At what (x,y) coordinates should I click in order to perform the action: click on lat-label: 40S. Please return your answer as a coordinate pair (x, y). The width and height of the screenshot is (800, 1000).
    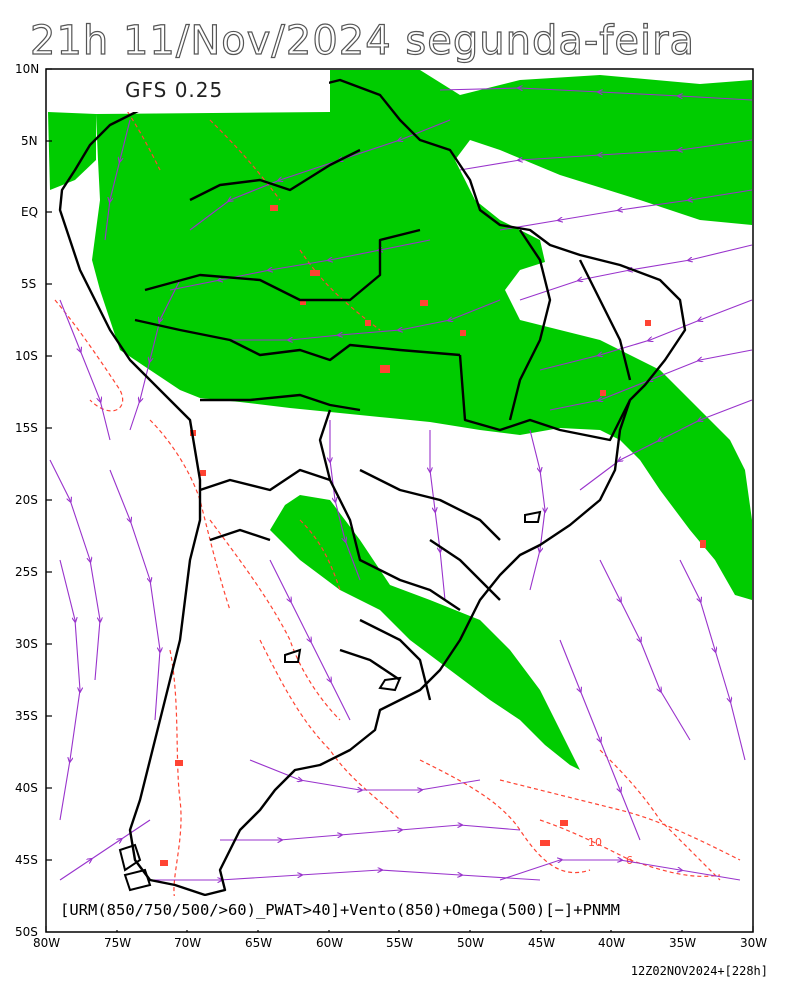
    Looking at the image, I should click on (26, 788).